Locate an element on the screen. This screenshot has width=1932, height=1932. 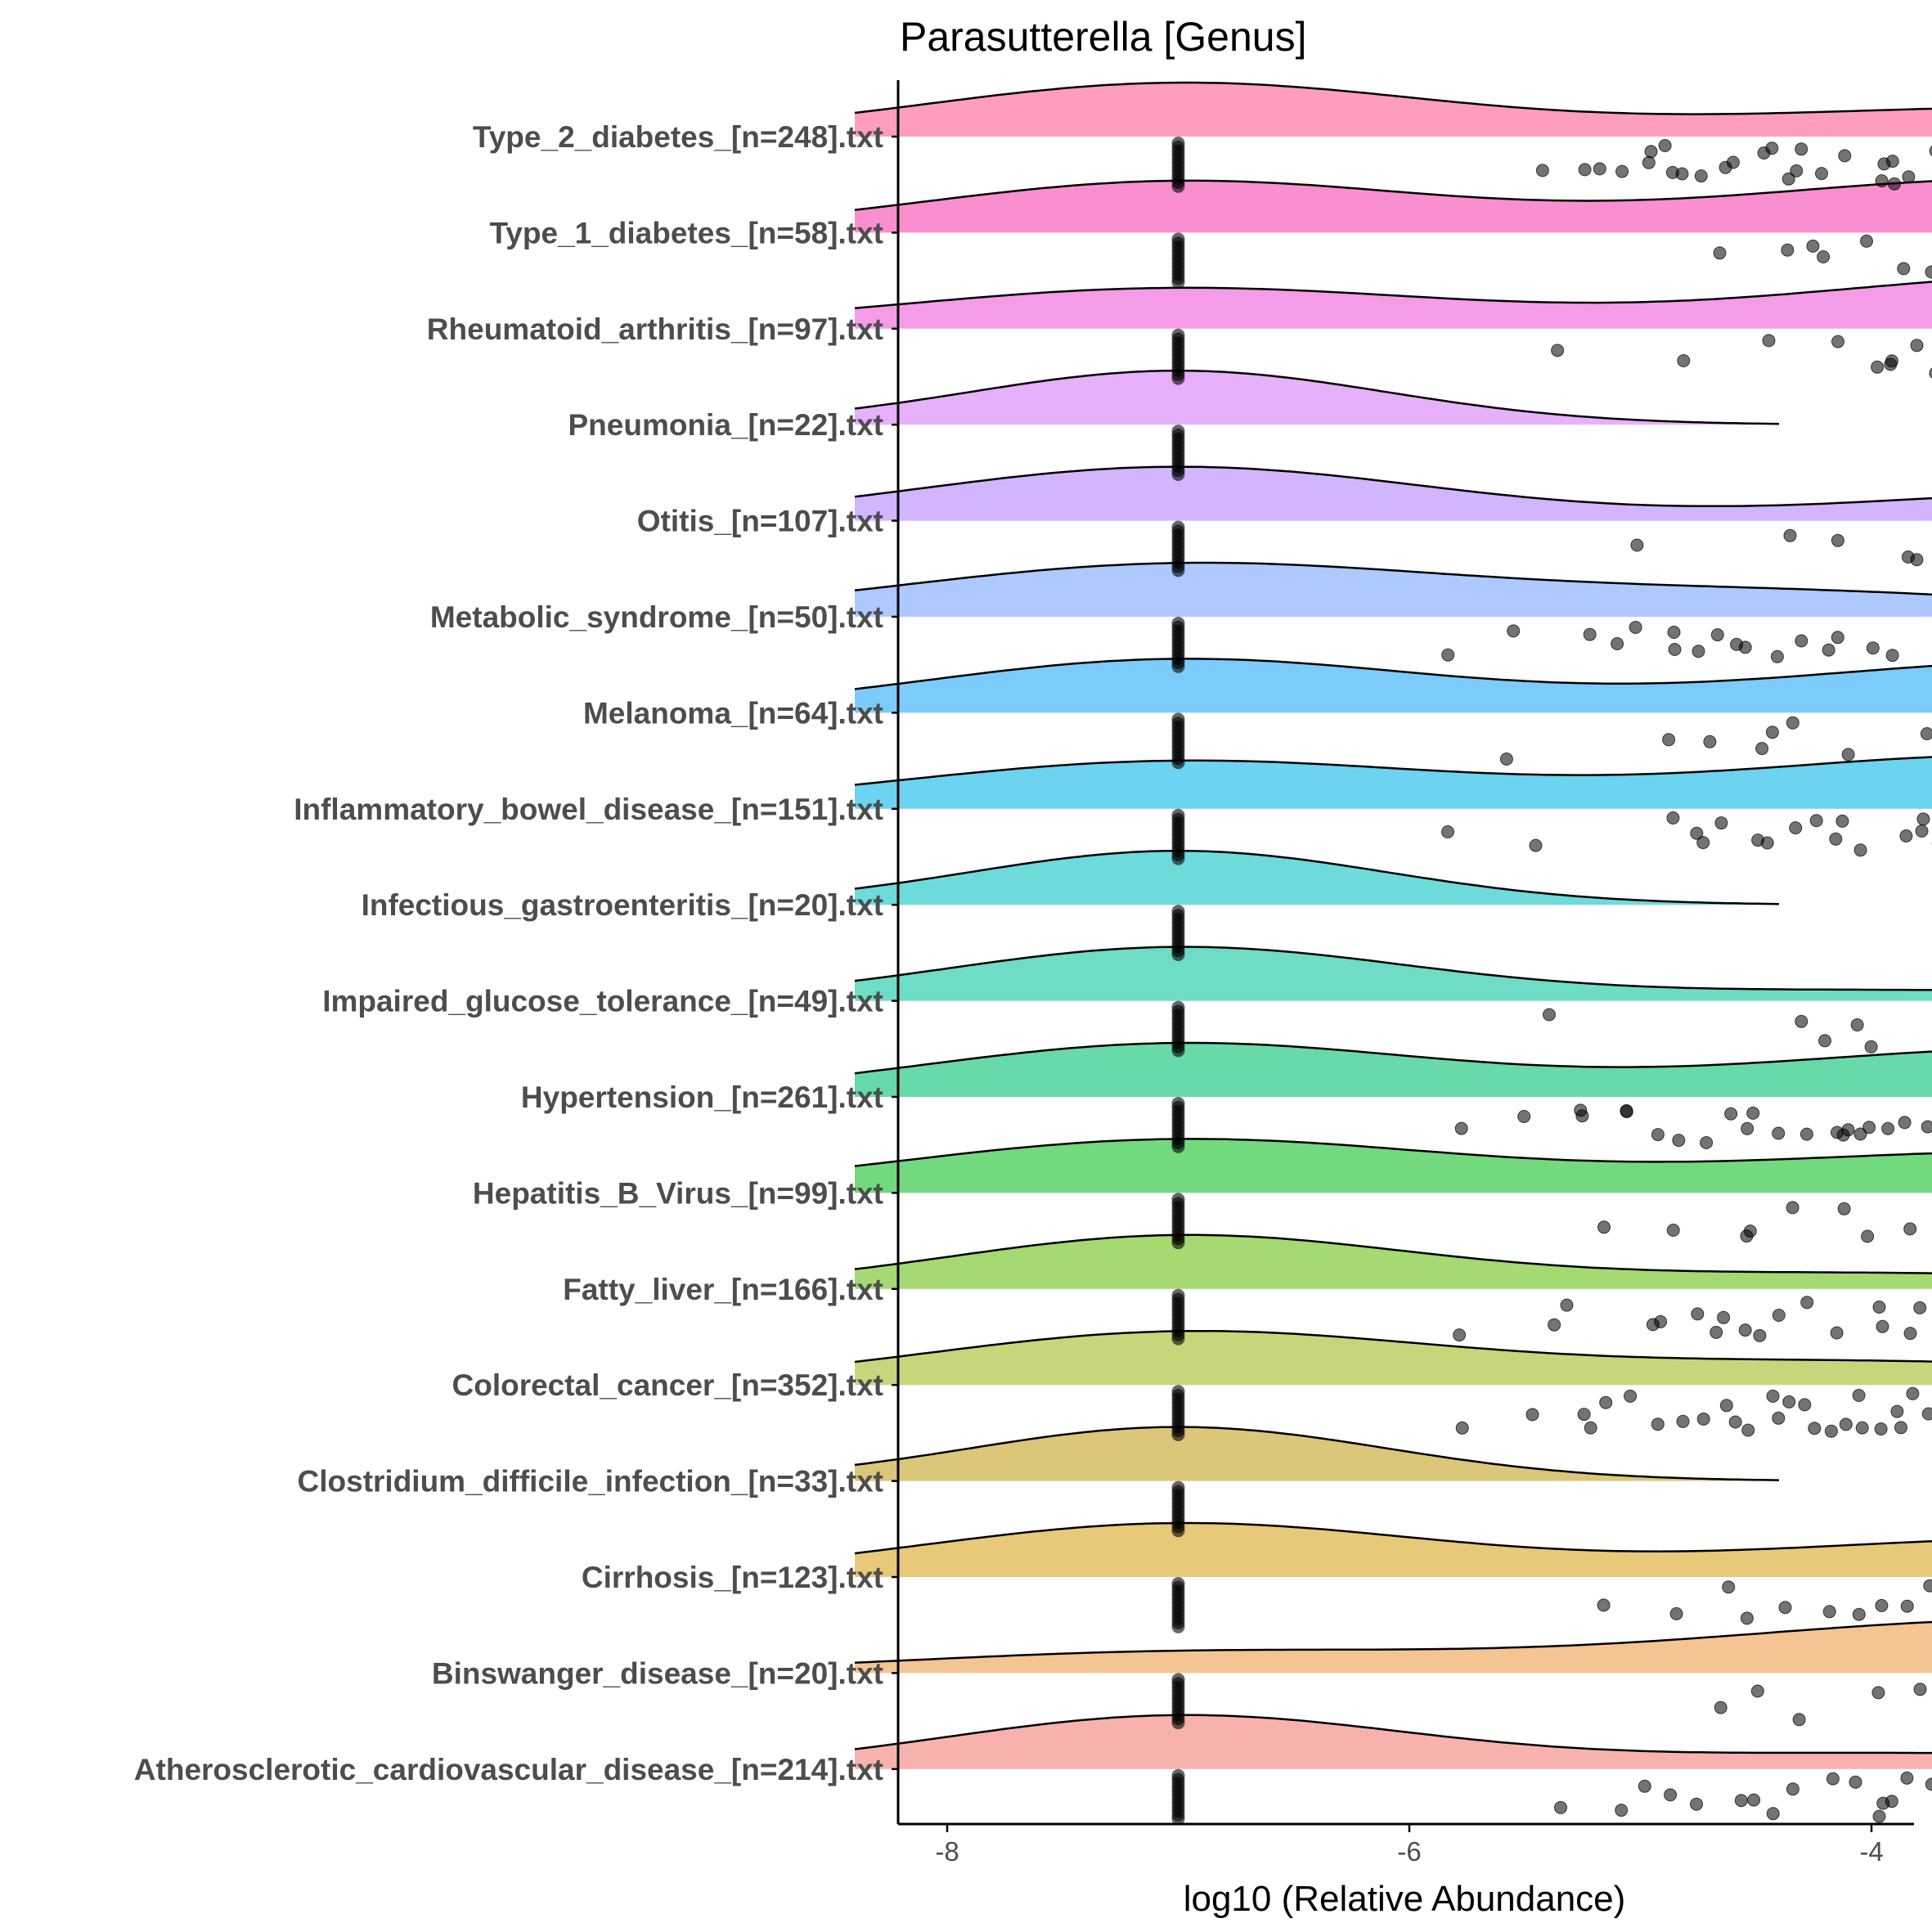
y-tick-label: Otitis_[n=107].txt is located at coordinates (760, 521).